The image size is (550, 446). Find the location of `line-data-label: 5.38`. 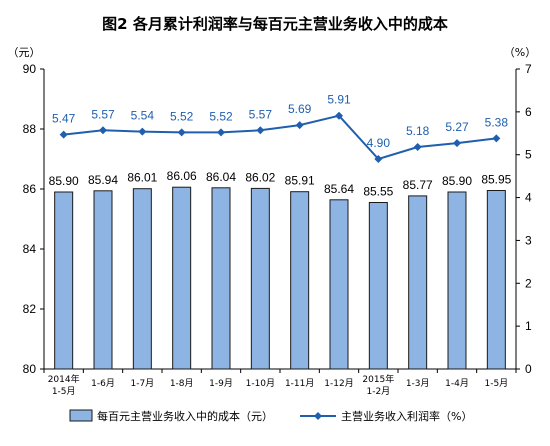

line-data-label: 5.38 is located at coordinates (497, 122).